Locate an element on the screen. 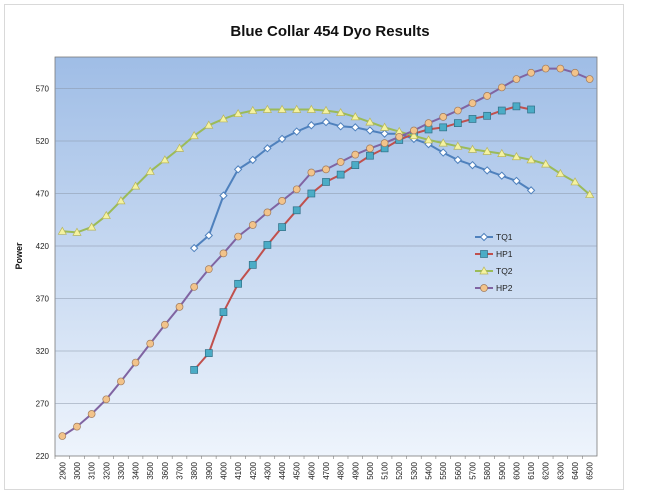  x-tick-label: 5900 is located at coordinates (502, 470).